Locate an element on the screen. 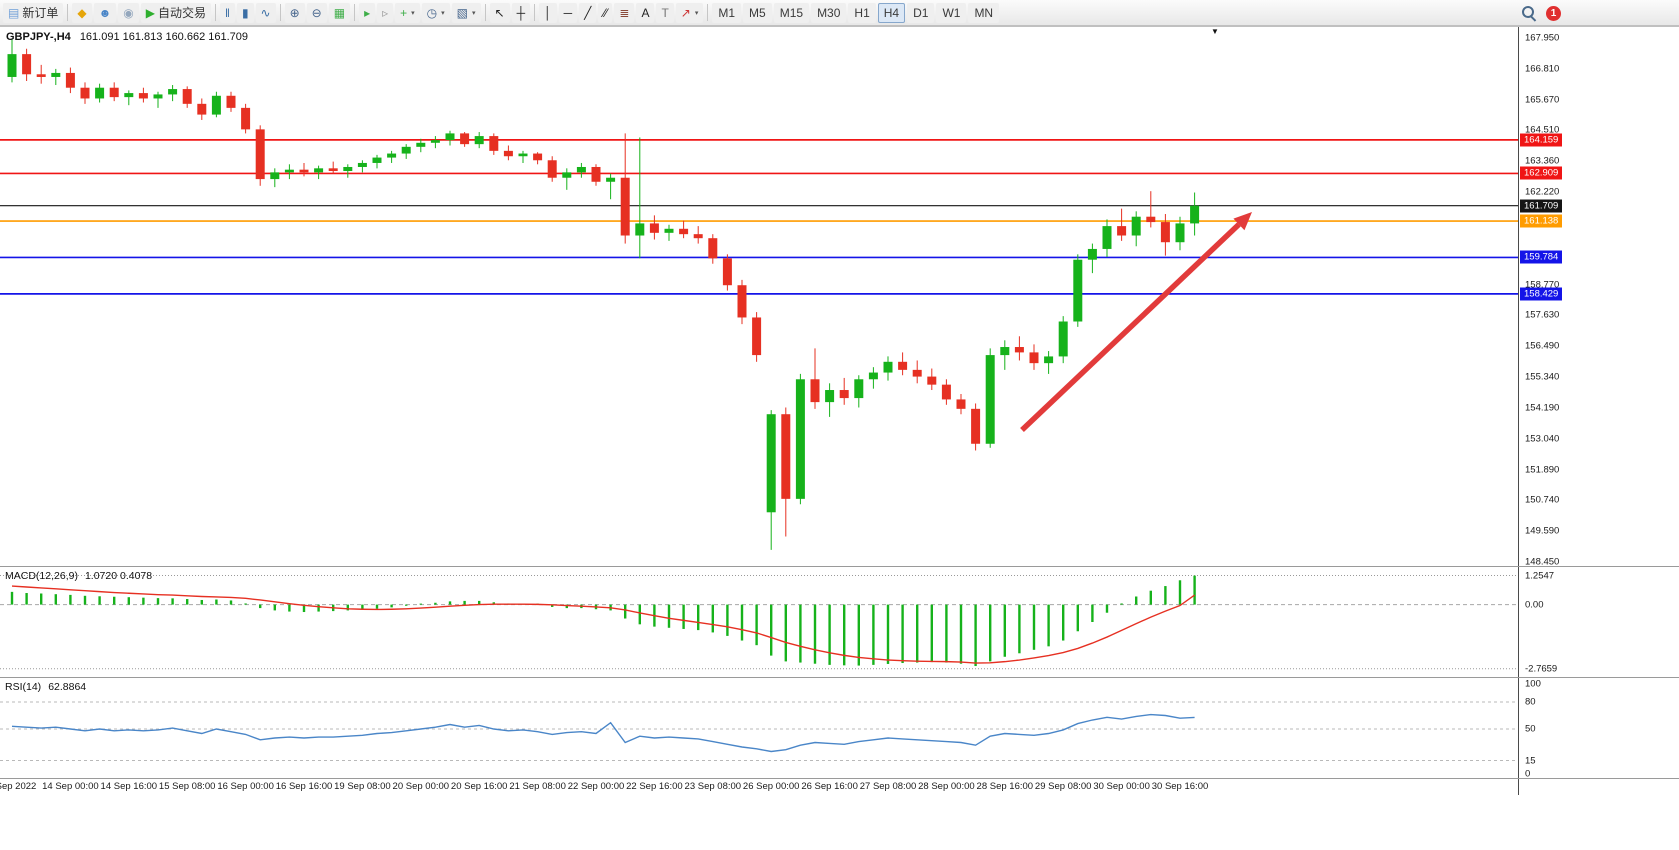 Image resolution: width=1679 pixels, height=850 pixels. time-tick-label: 30 Sep 16:00 is located at coordinates (1180, 786).